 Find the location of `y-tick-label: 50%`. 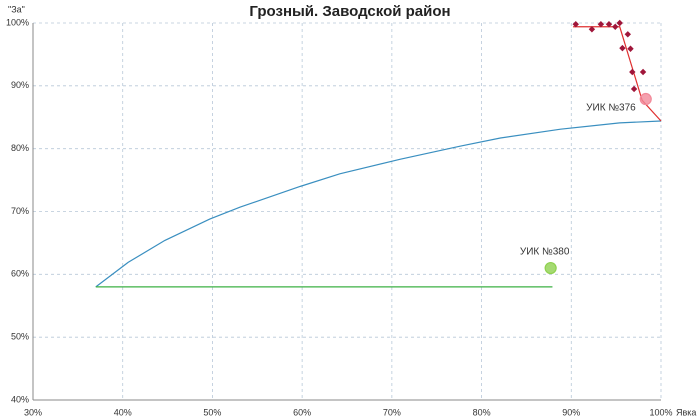

y-tick-label: 50% is located at coordinates (20, 337).